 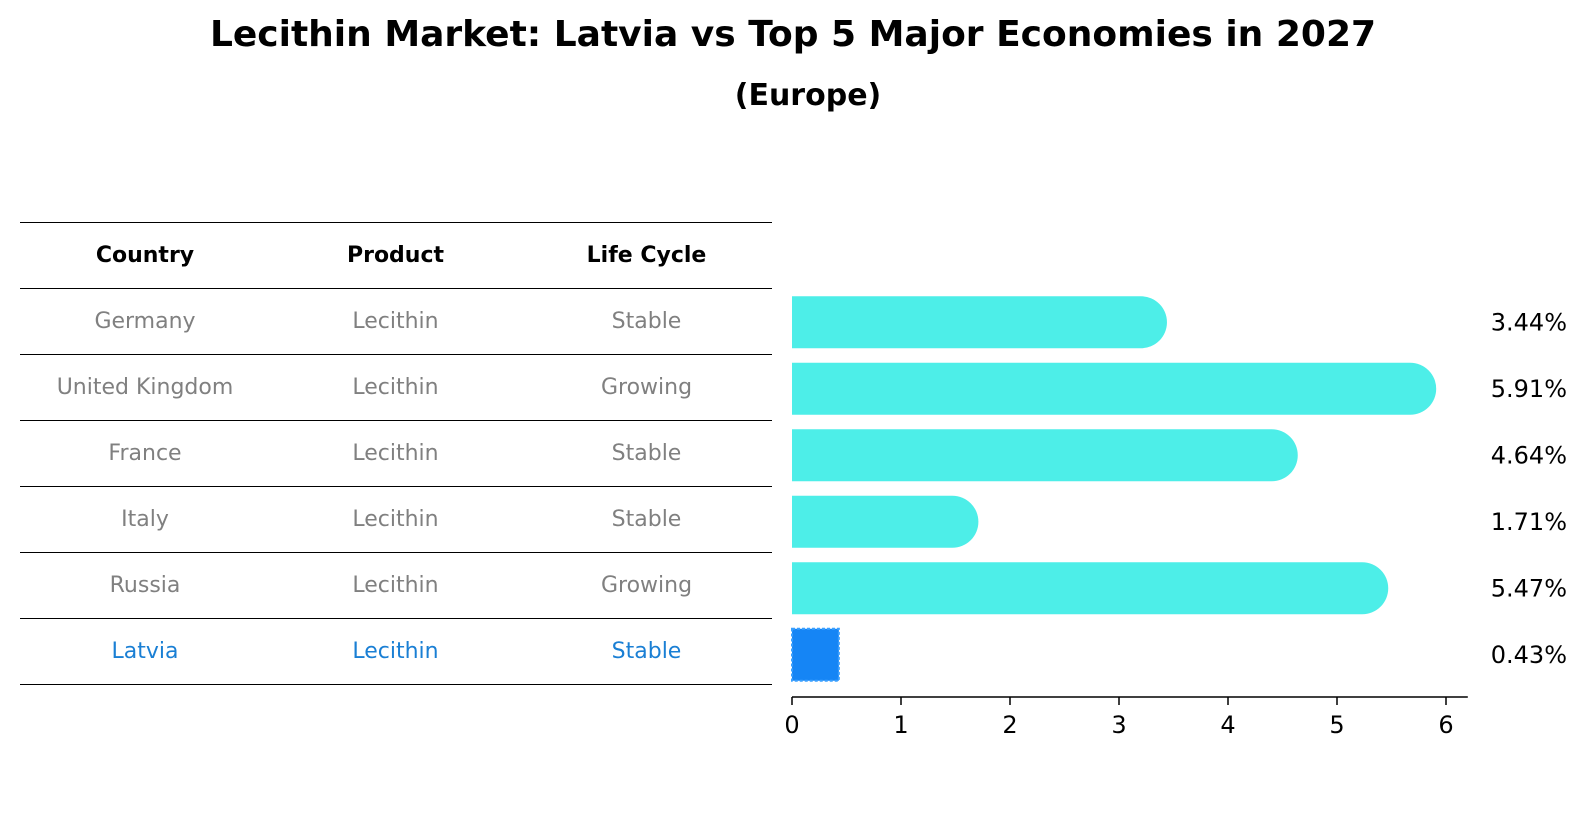 What do you see at coordinates (900, 725) in the screenshot?
I see `x-tick-label: 1` at bounding box center [900, 725].